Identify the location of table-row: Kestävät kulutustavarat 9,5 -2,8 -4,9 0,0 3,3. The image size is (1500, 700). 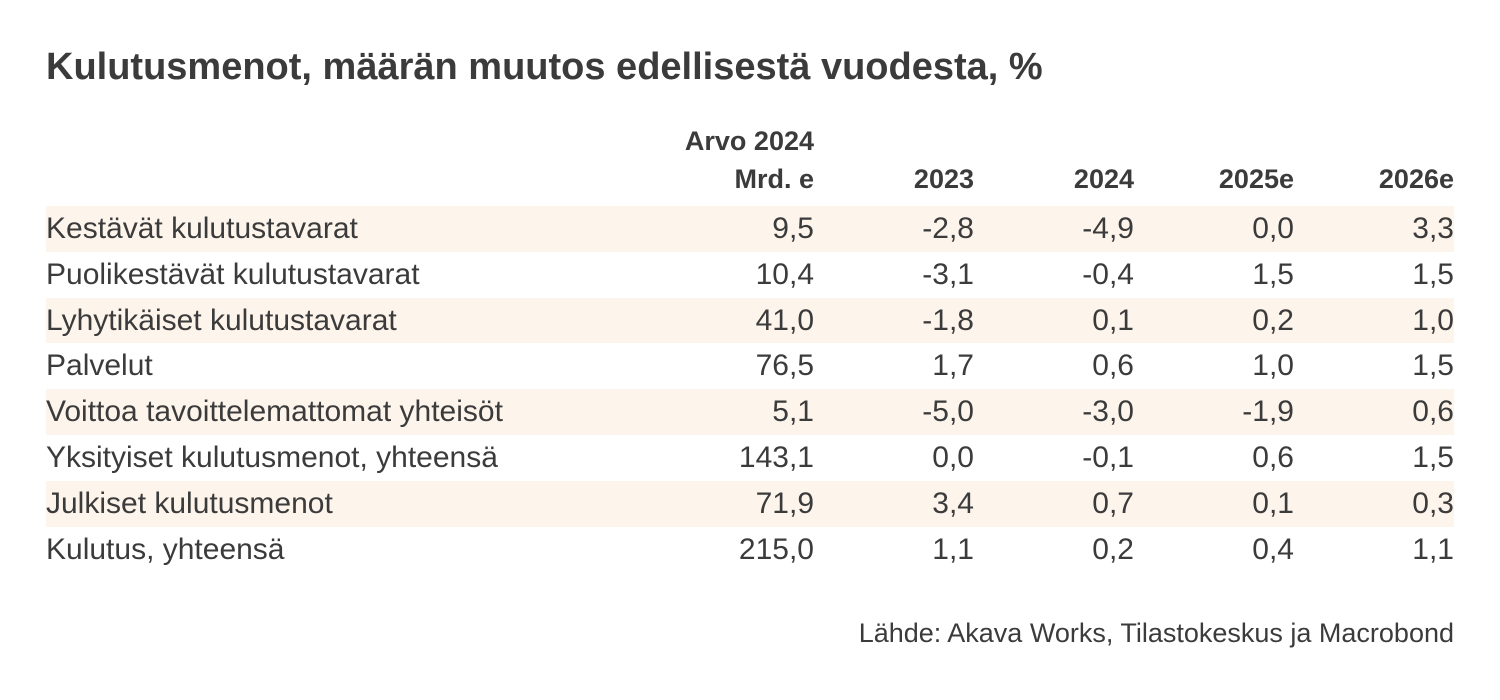
(750, 229).